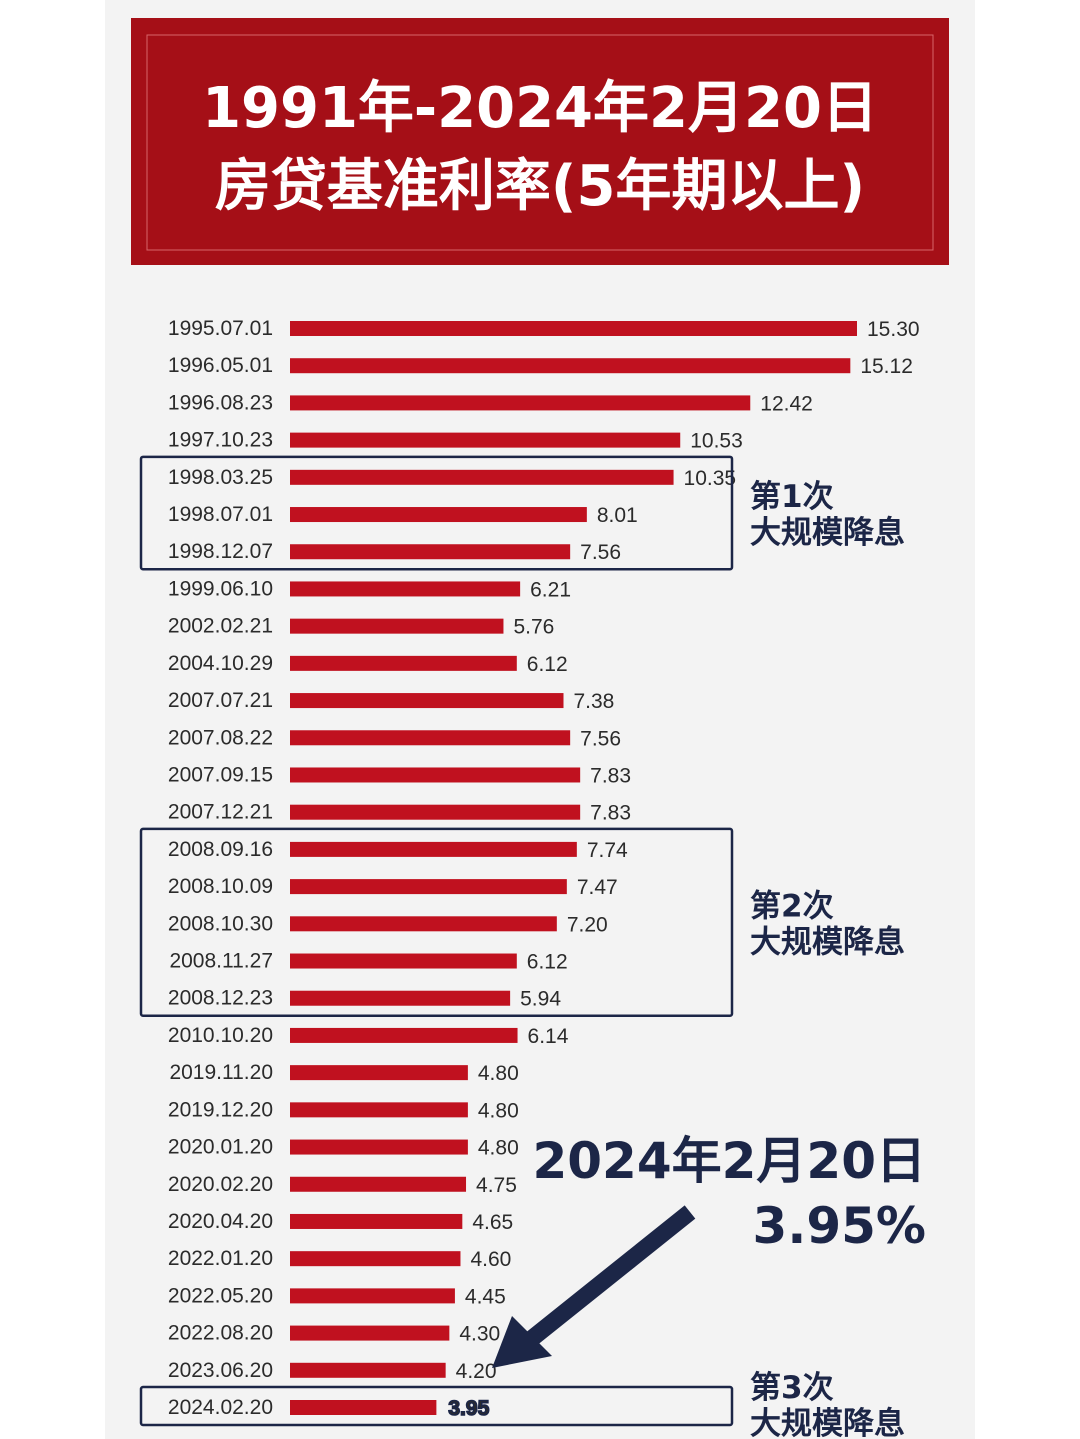  I want to click on value-label: 4.20, so click(476, 1371).